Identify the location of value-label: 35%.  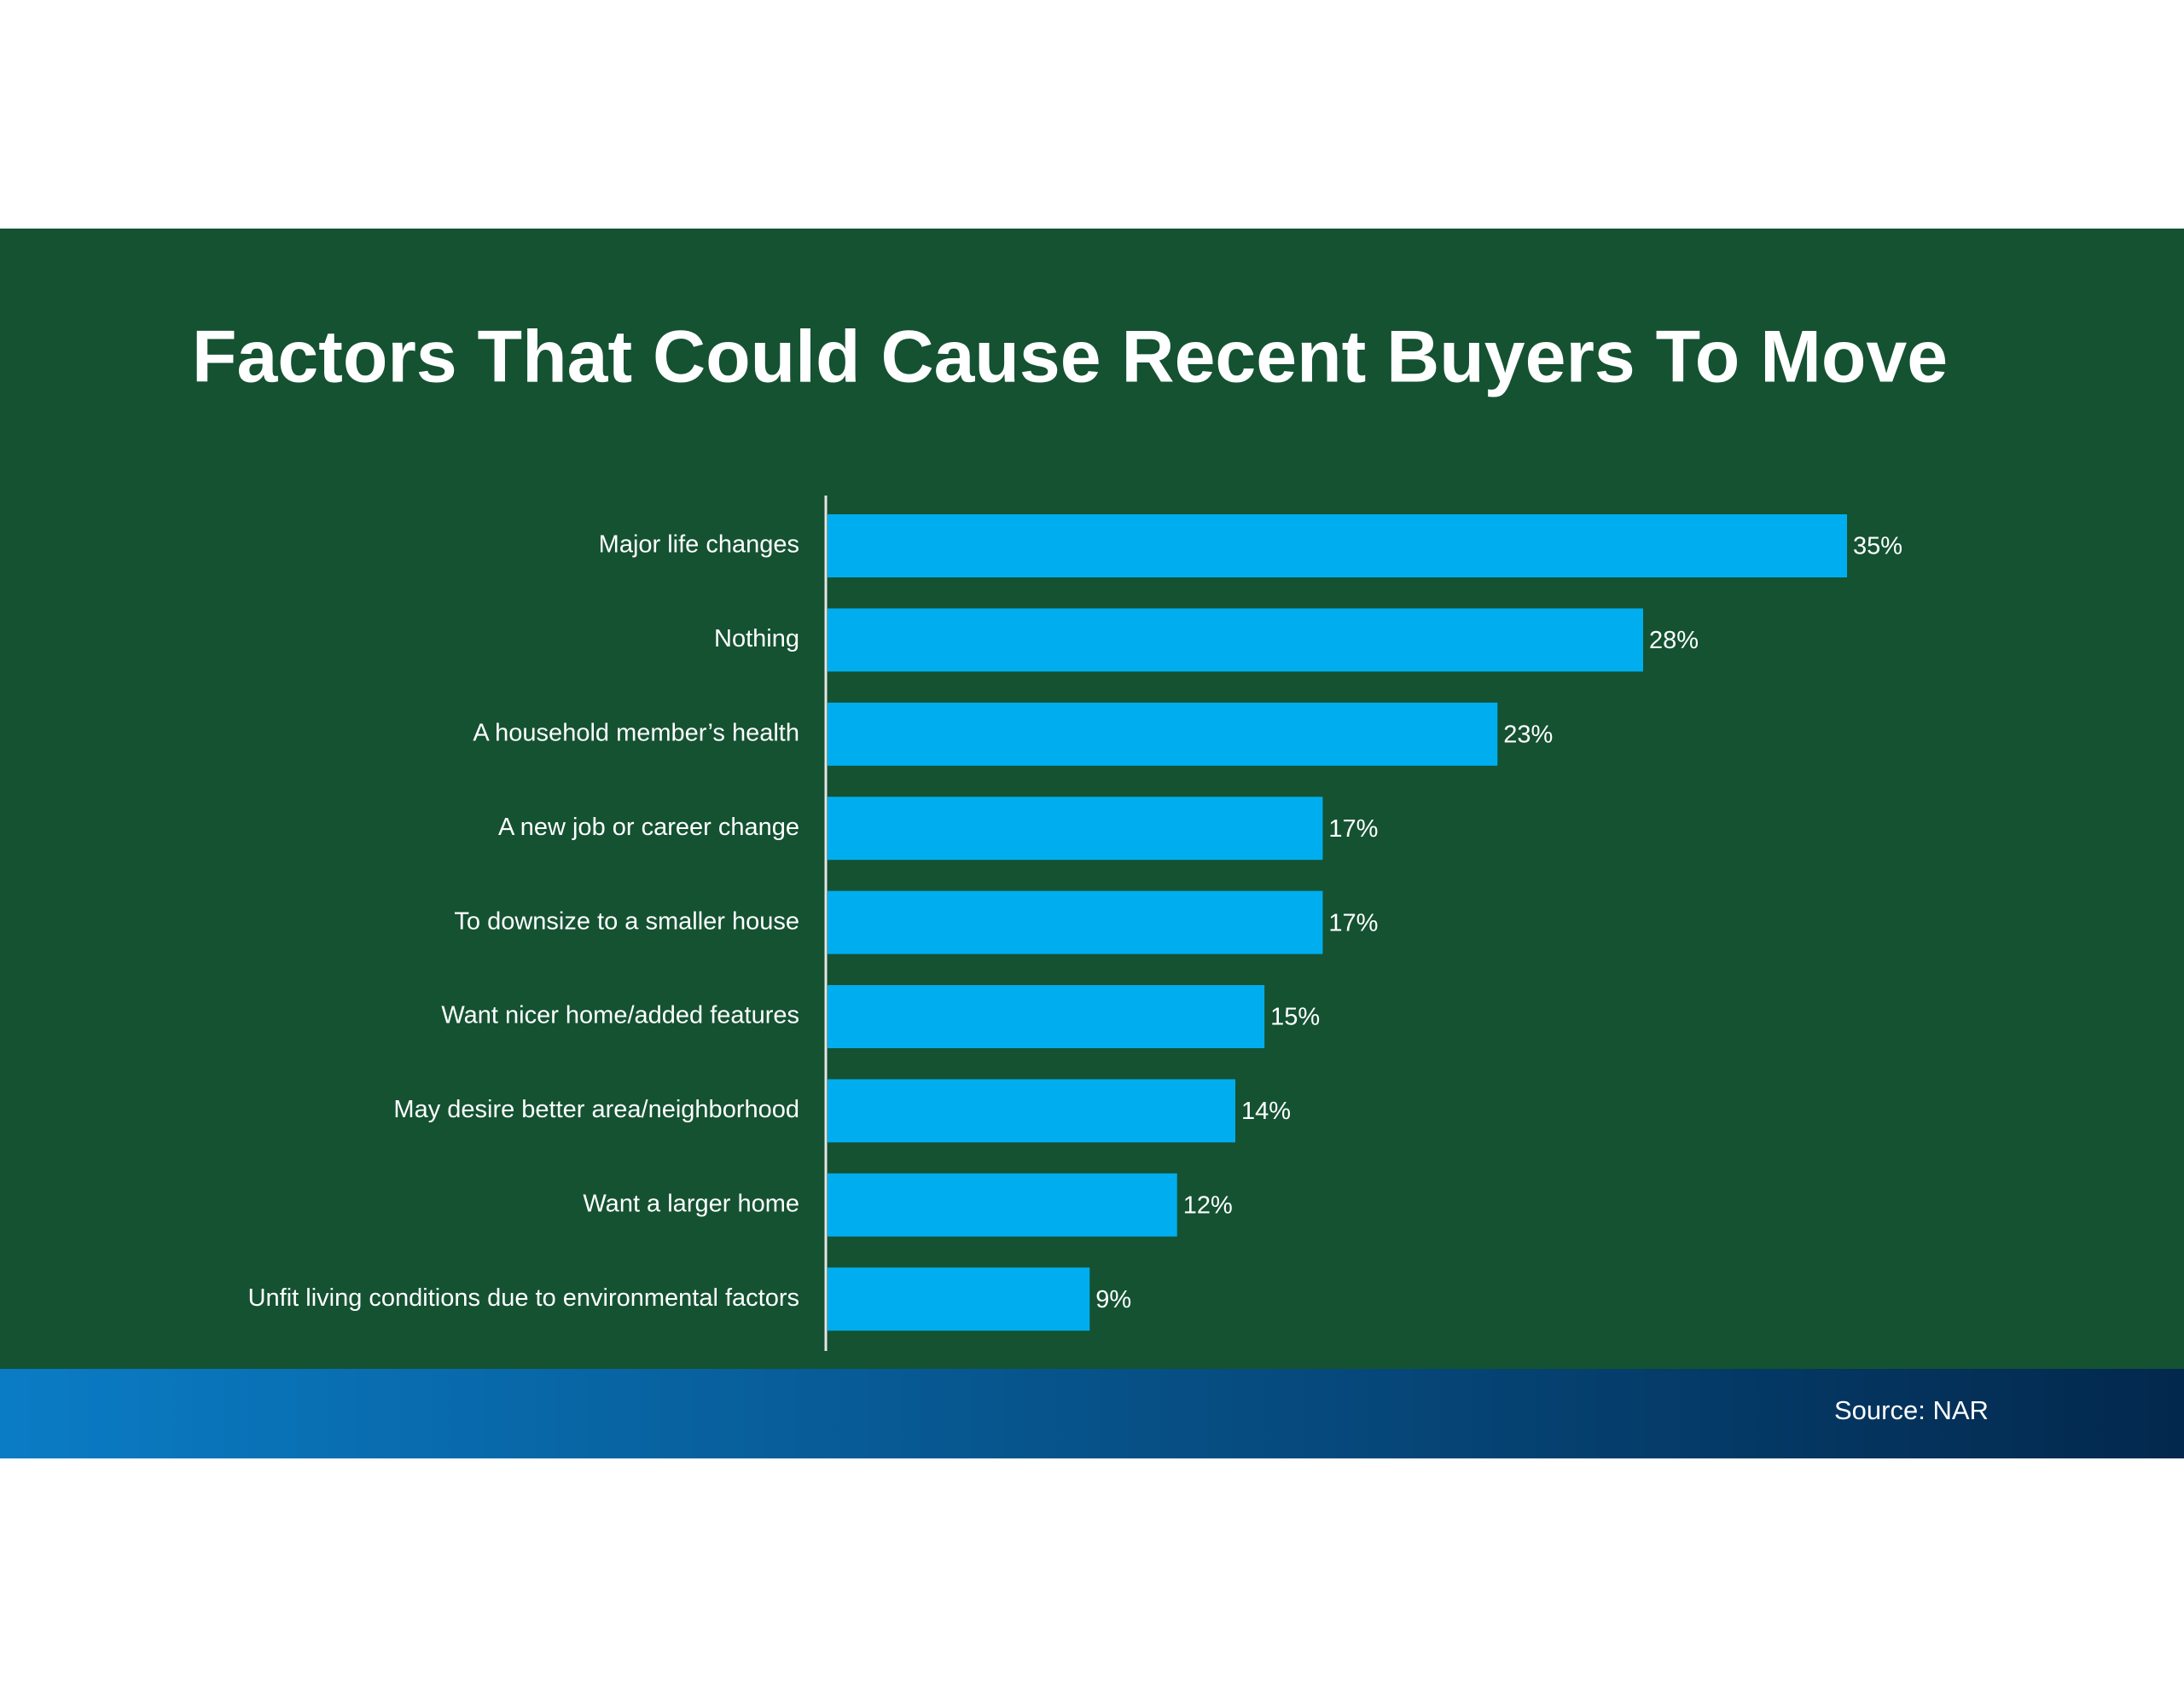
(1878, 547).